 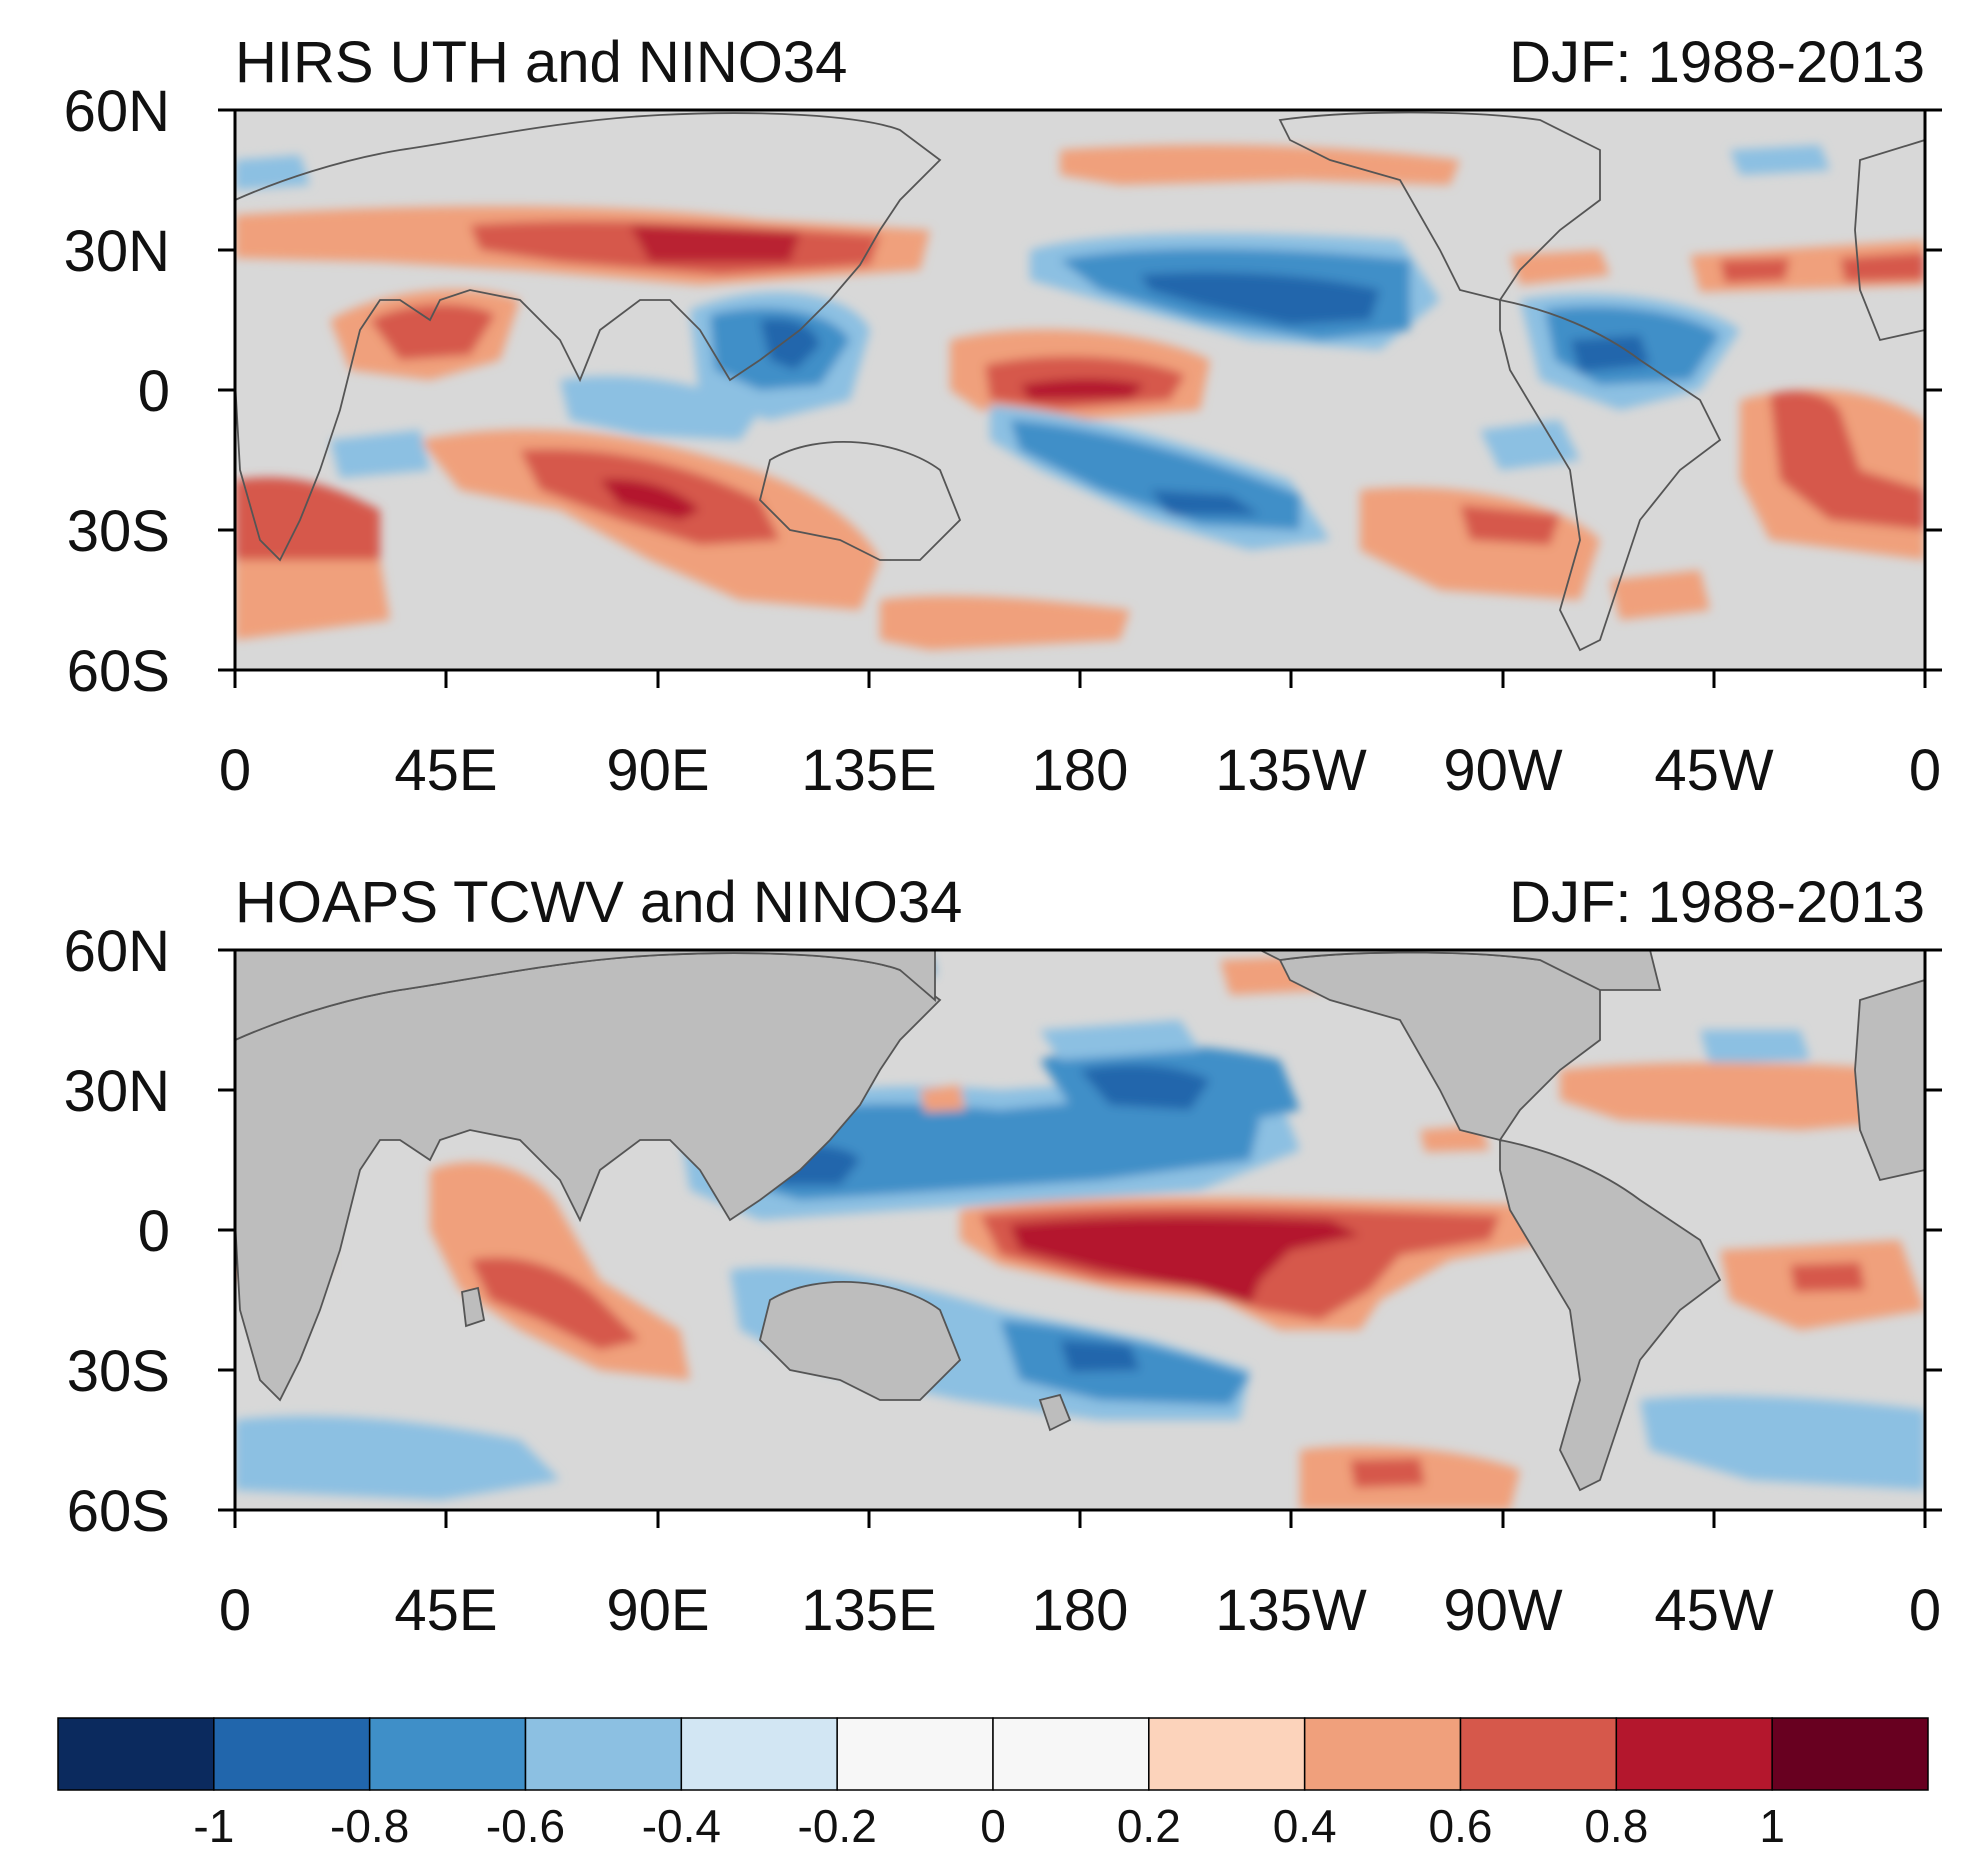 I want to click on panel-tcwv-lon-axis: 0 45E 90E 135E 180 135W 90W 45W 0, so click(x=1080, y=1576).